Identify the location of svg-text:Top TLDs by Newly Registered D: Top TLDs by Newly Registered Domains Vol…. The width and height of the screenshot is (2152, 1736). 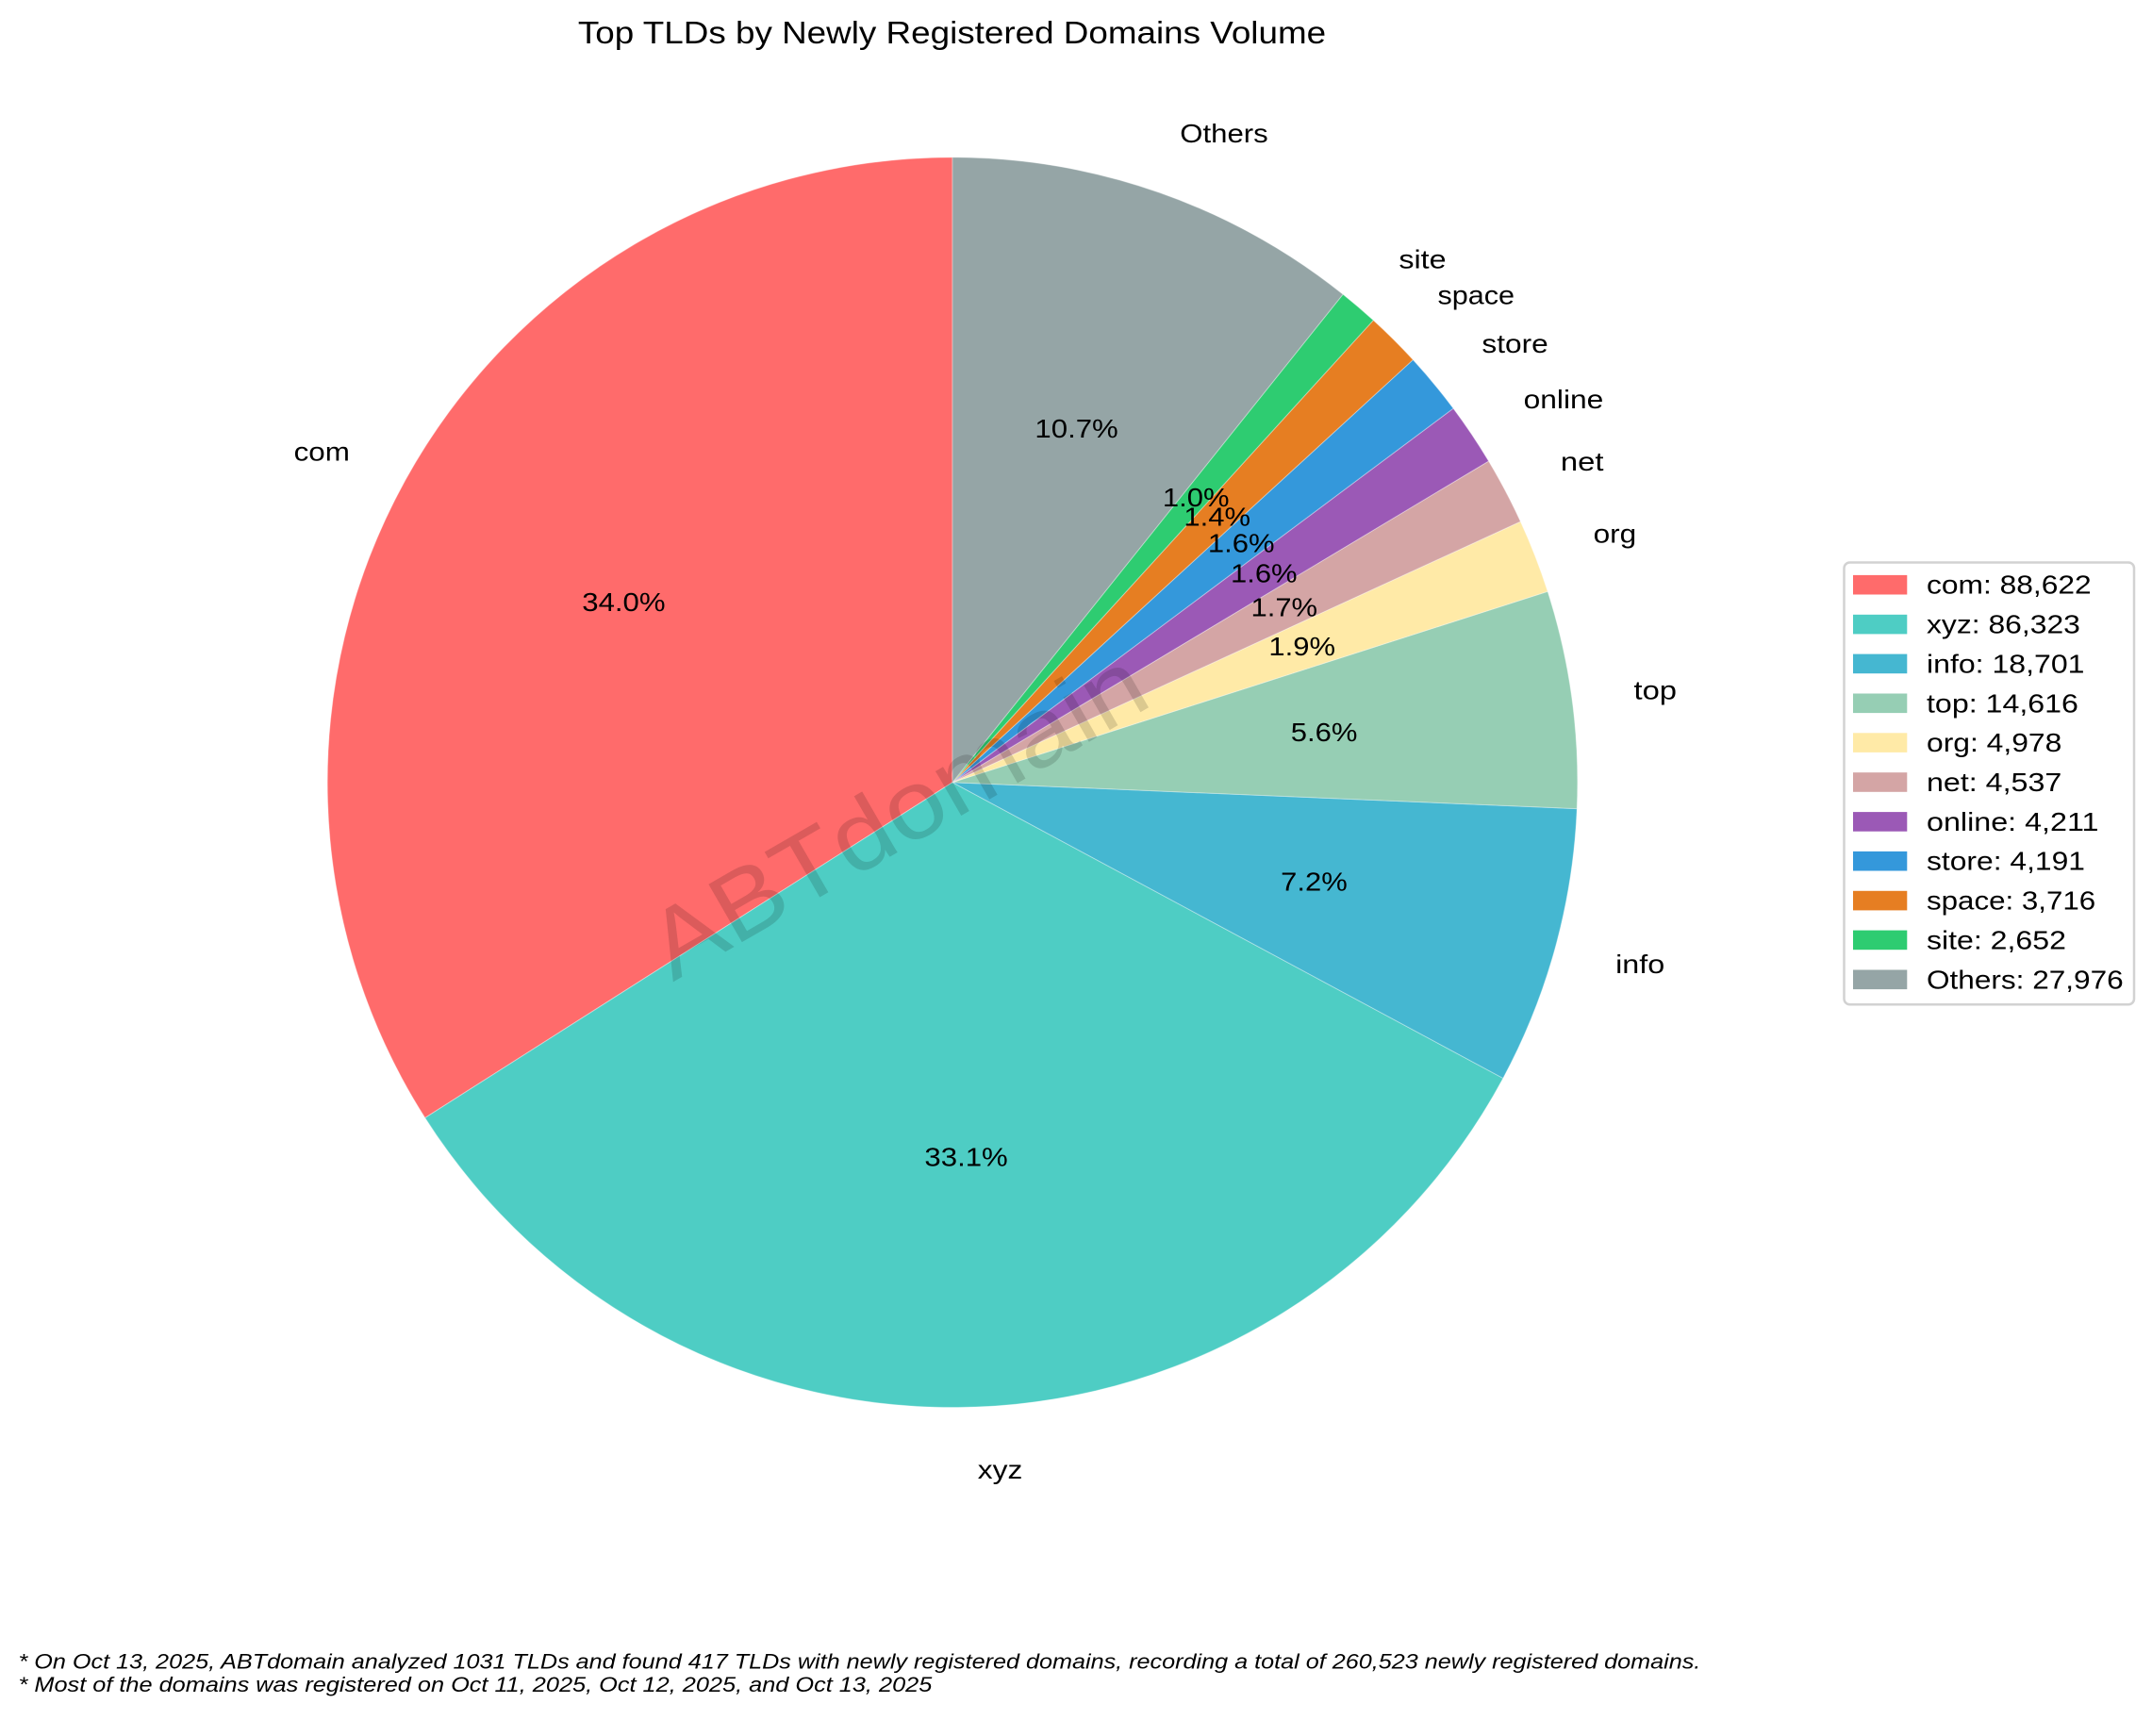
(952, 33).